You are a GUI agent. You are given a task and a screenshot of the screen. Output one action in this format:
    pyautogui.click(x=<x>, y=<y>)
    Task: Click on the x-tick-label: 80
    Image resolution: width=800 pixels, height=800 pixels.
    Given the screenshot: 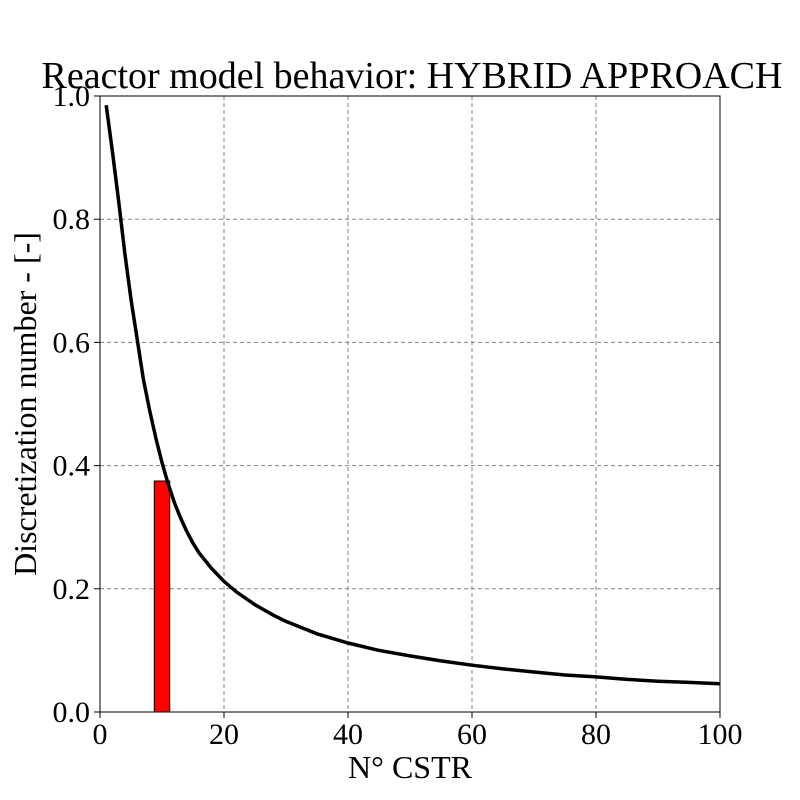 What is the action you would take?
    pyautogui.click(x=596, y=734)
    